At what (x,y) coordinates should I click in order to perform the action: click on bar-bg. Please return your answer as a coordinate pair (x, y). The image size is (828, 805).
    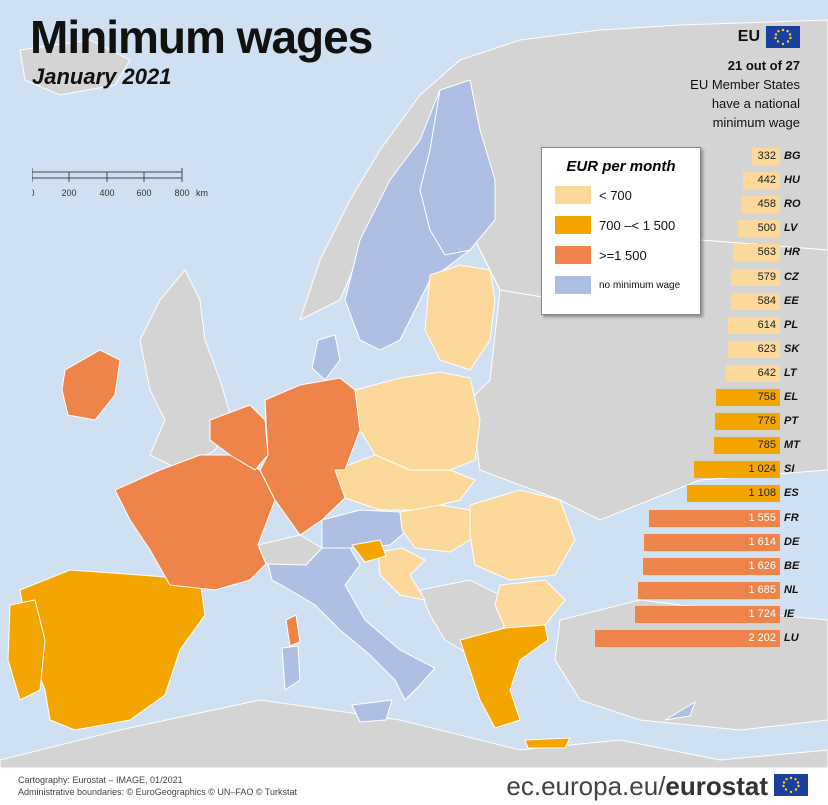
    Looking at the image, I should click on (766, 156).